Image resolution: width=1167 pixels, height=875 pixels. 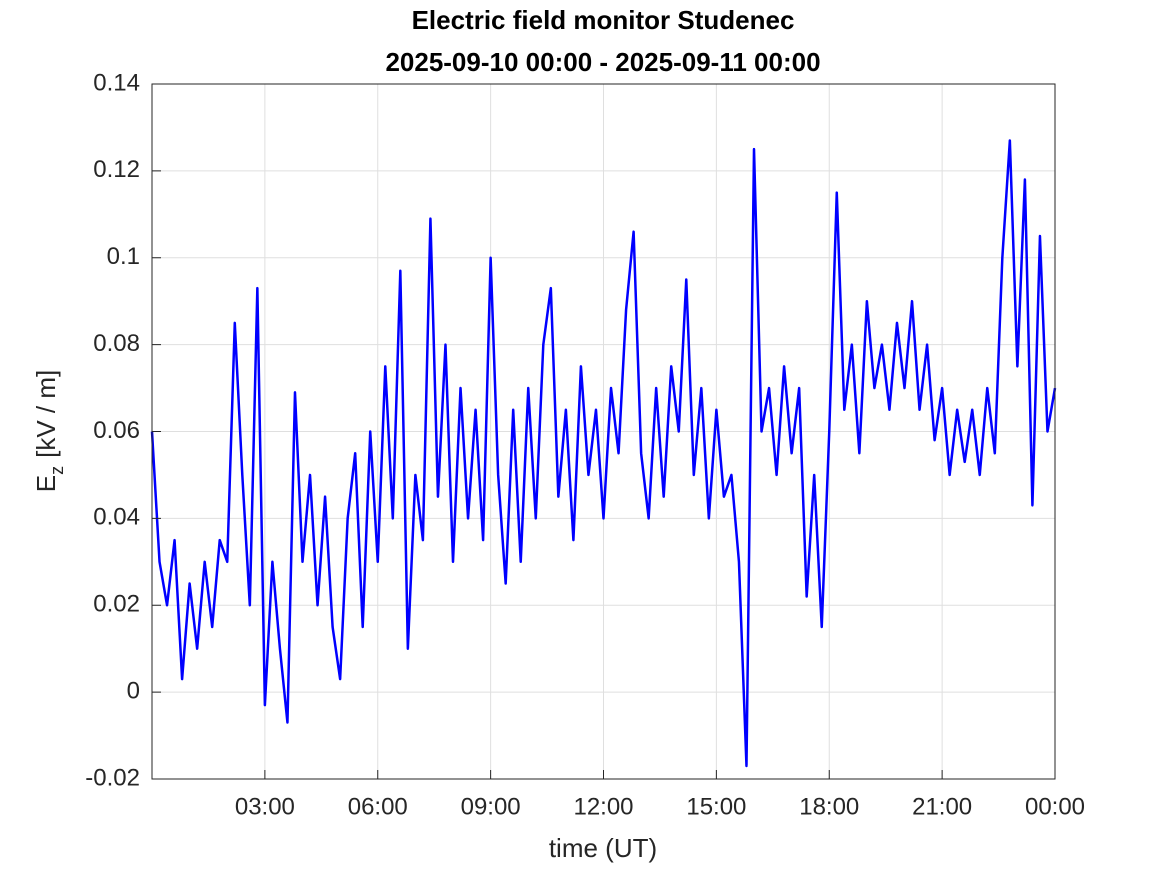 I want to click on x-tick-label: 00:00, so click(x=1055, y=806).